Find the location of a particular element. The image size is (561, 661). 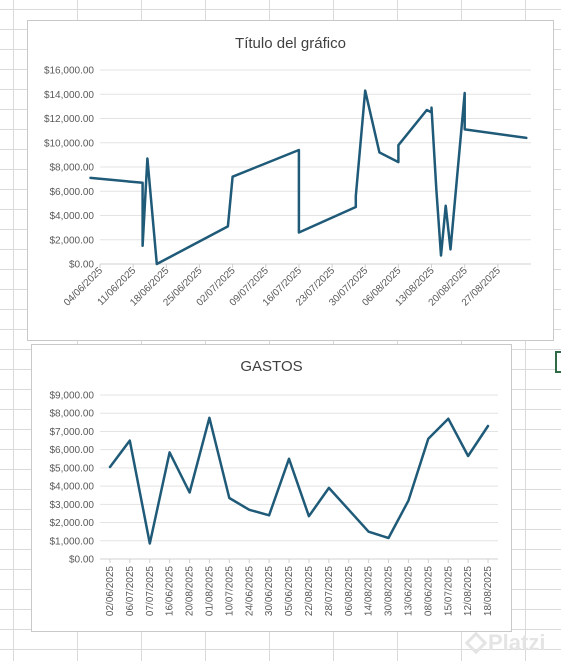

x-tick-label: 15/07/2025 is located at coordinates (448, 591).